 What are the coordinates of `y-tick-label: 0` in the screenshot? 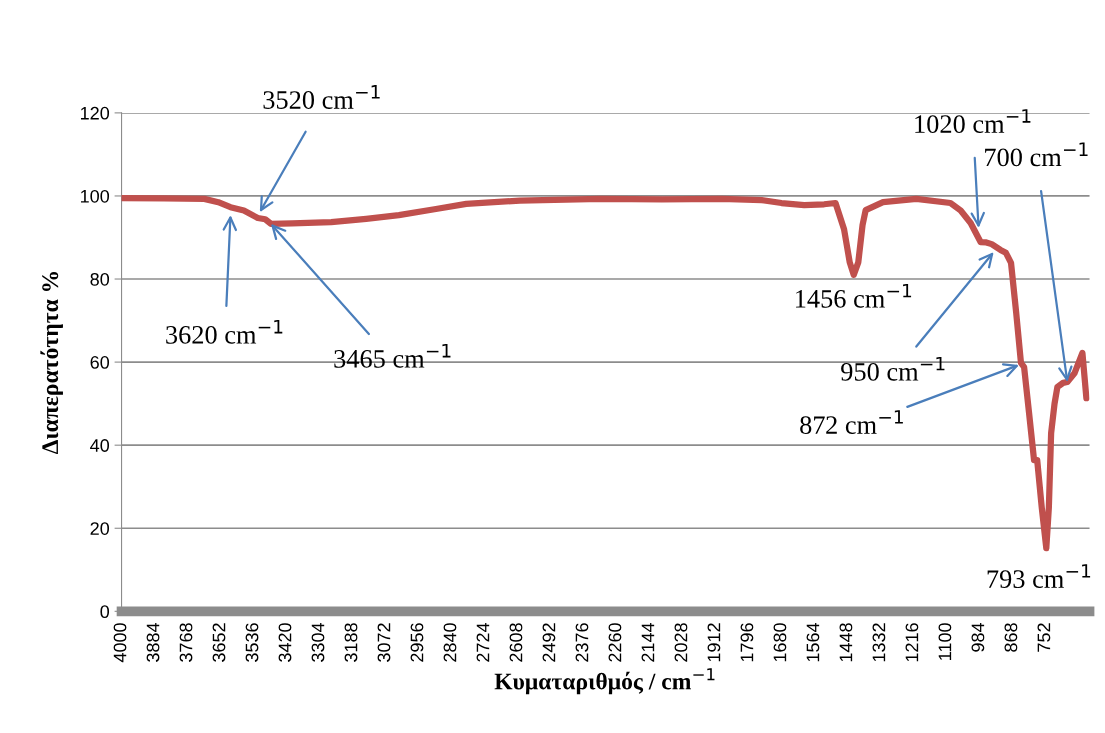 It's located at (105, 612).